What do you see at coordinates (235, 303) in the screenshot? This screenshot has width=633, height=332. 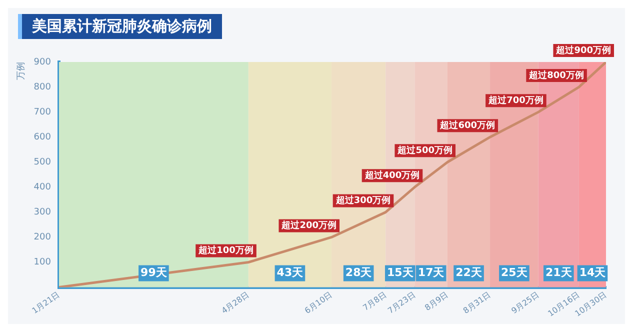 I see `x-tick-label: 4月28日` at bounding box center [235, 303].